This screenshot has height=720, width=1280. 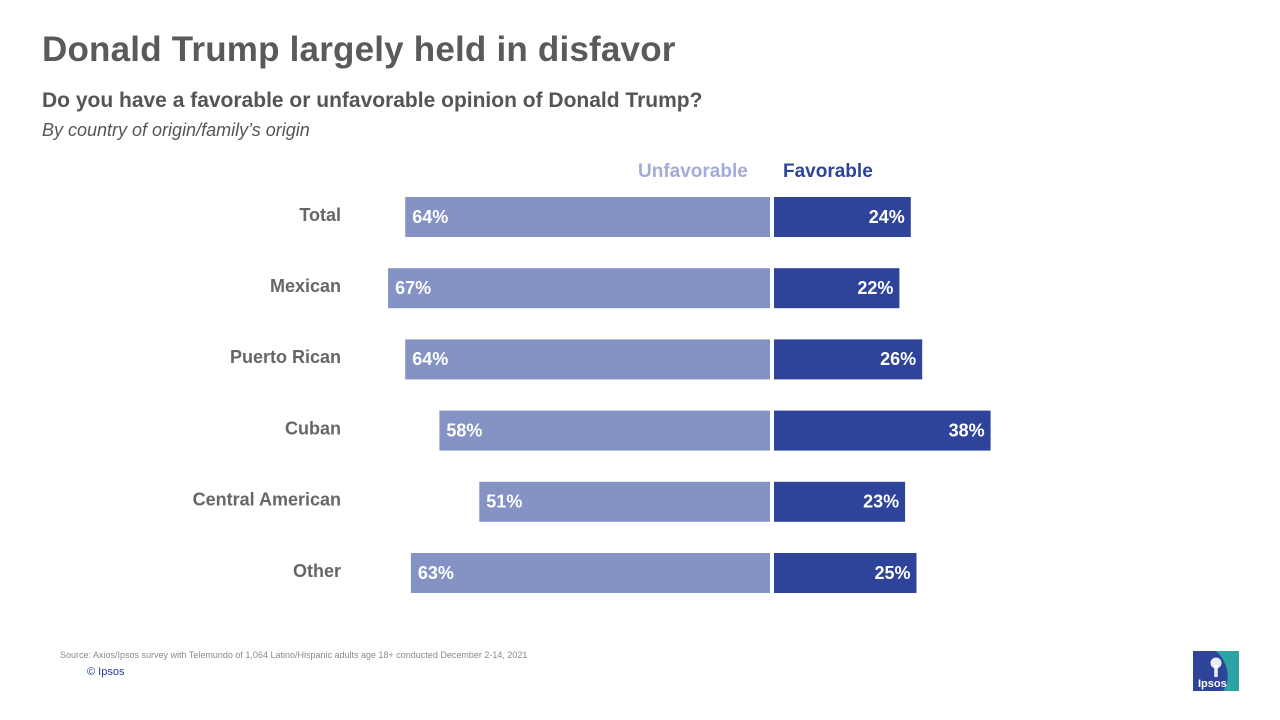 I want to click on data-label-unfavorable: 51%, so click(x=504, y=502).